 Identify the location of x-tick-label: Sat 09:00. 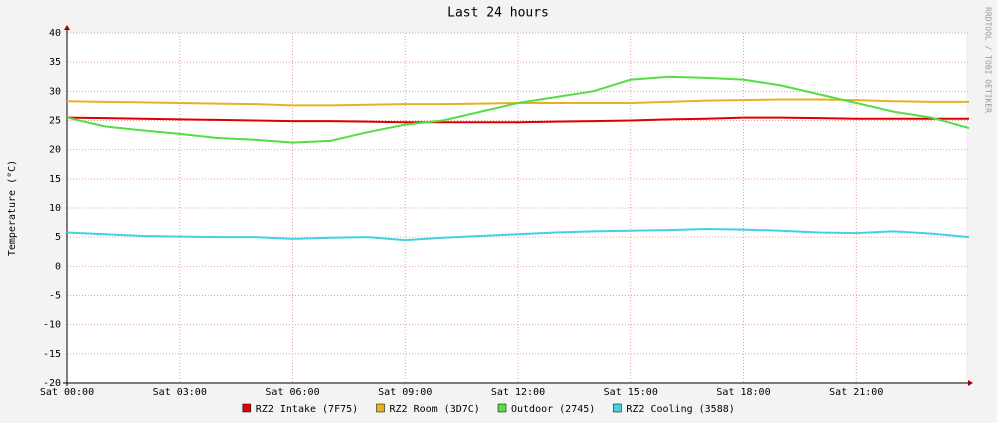
(405, 392).